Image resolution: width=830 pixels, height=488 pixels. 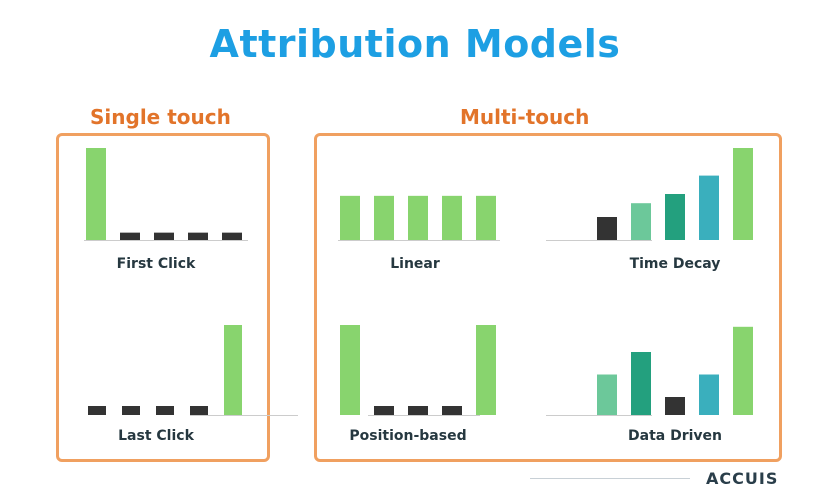 I want to click on label-data-driven: Data Driven, so click(x=675, y=436).